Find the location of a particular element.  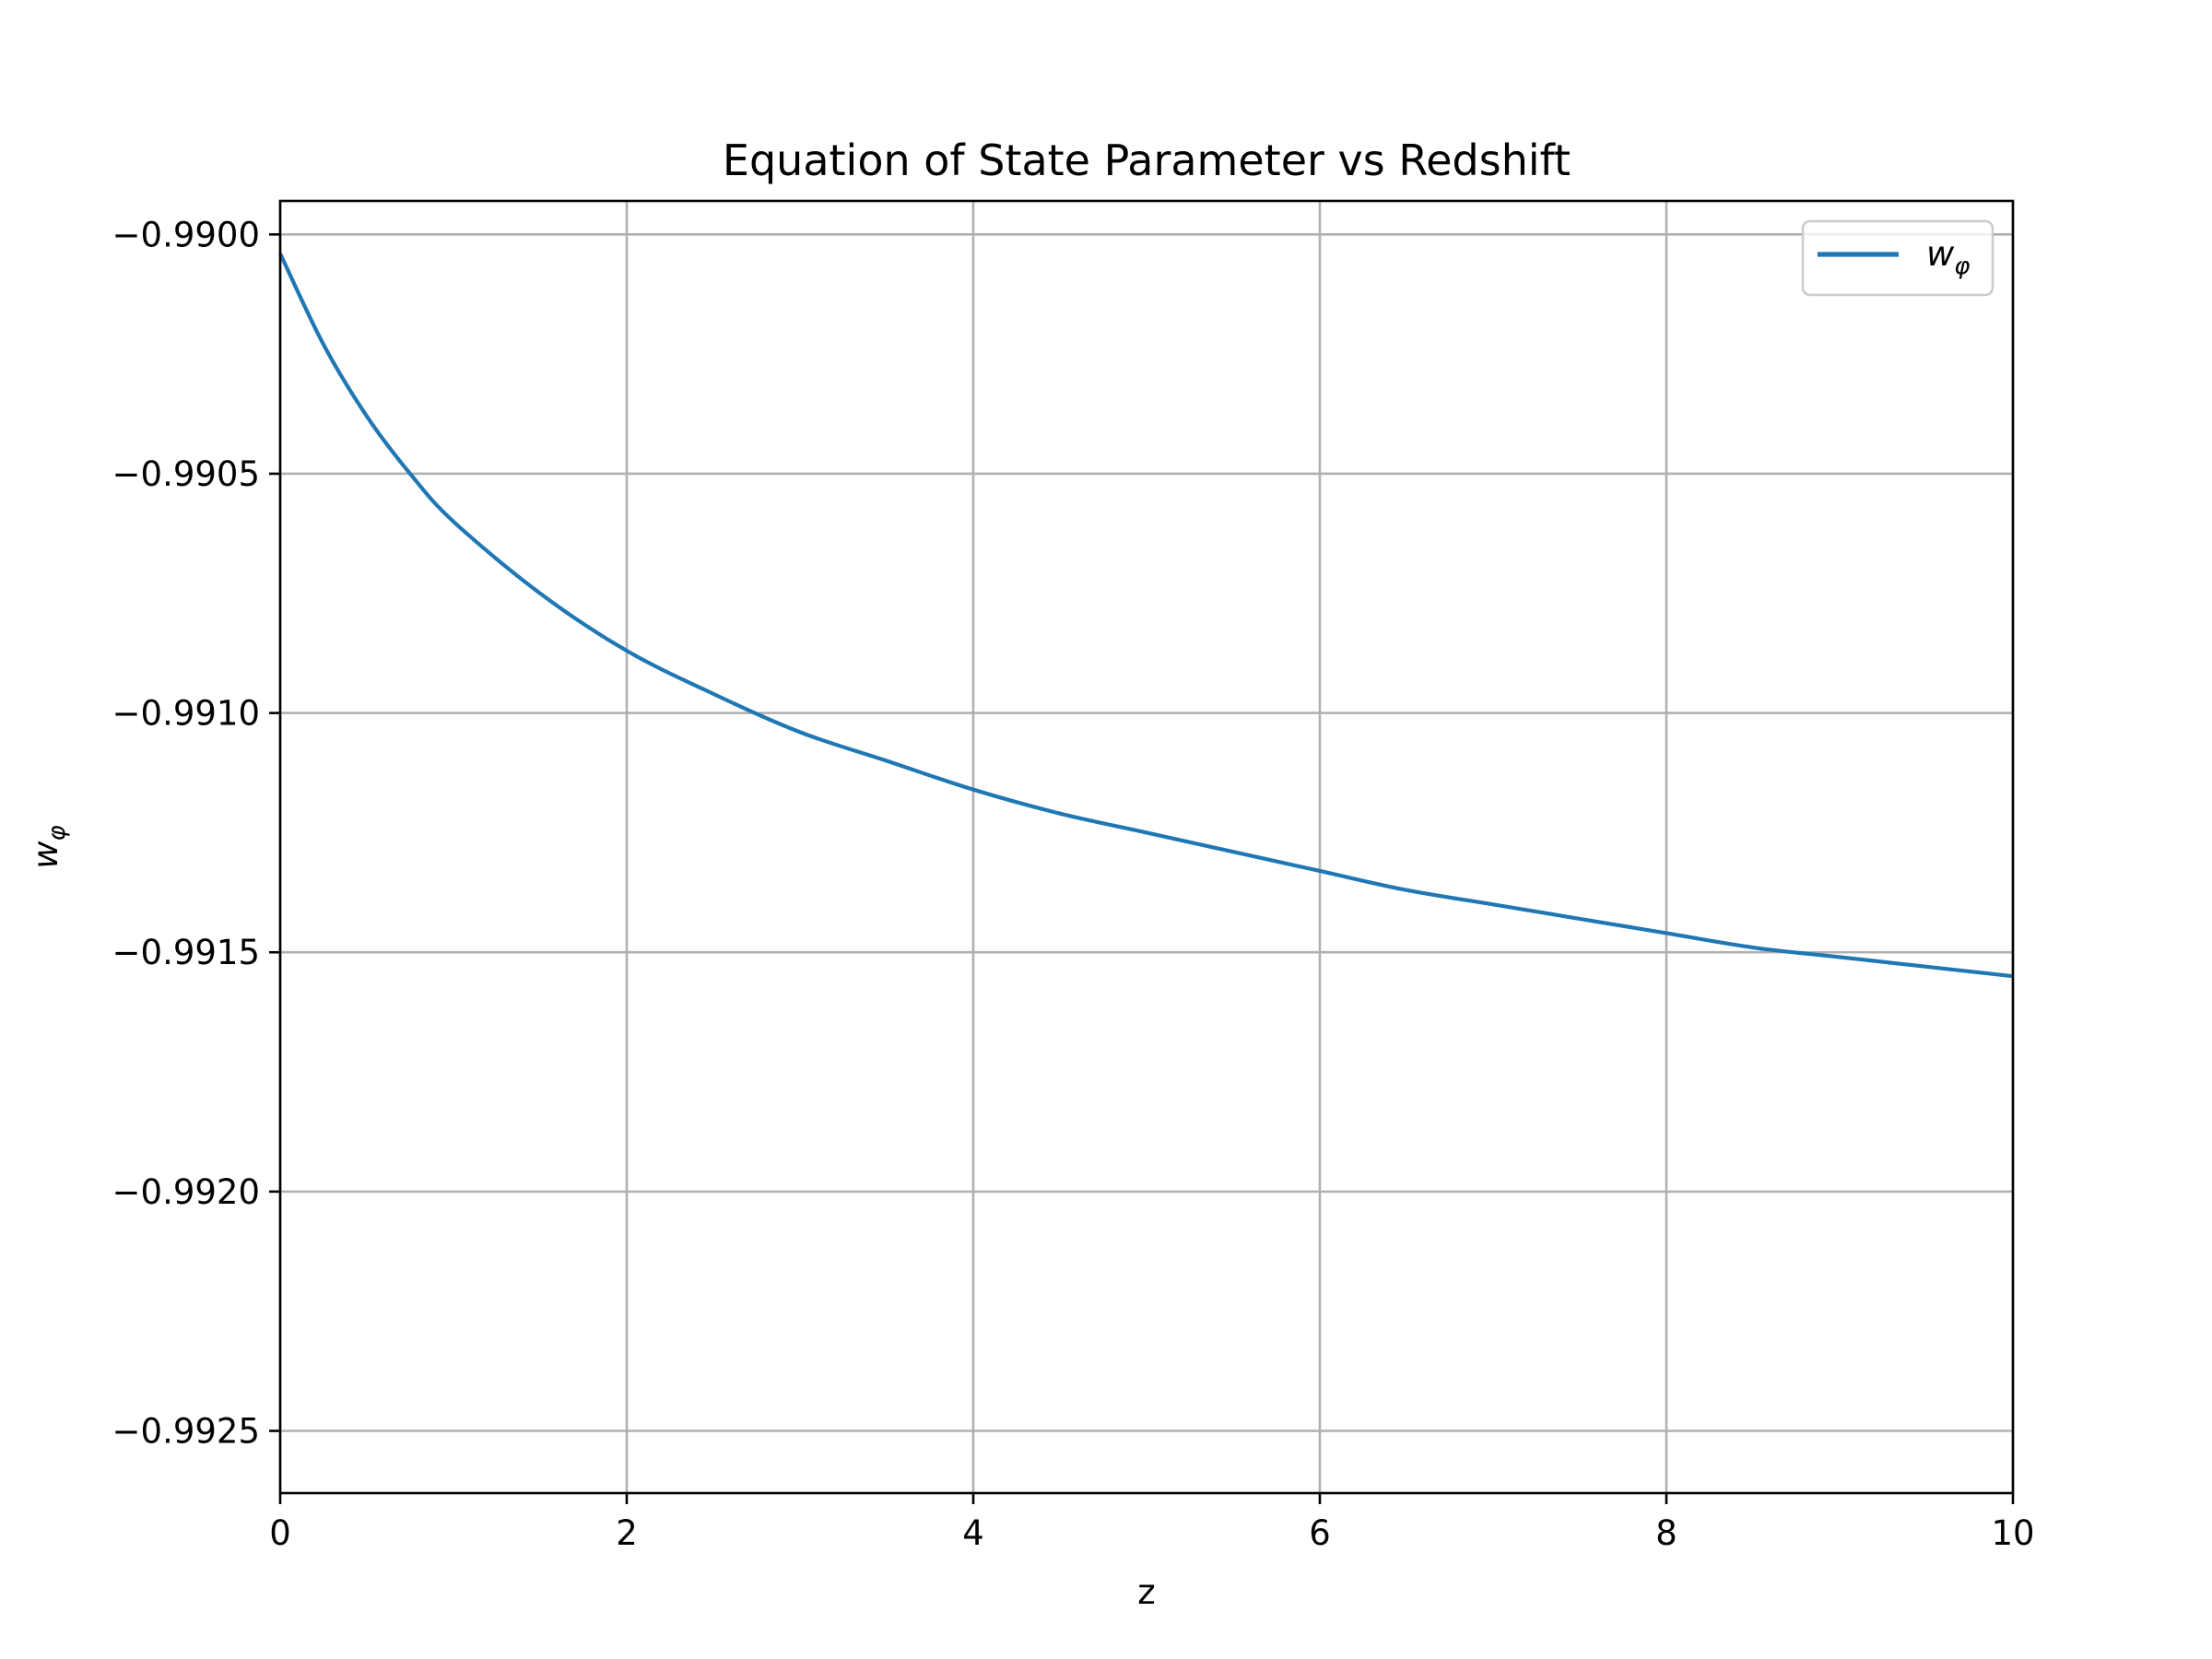

y-tick-label: −0.9925 is located at coordinates (186, 1431).